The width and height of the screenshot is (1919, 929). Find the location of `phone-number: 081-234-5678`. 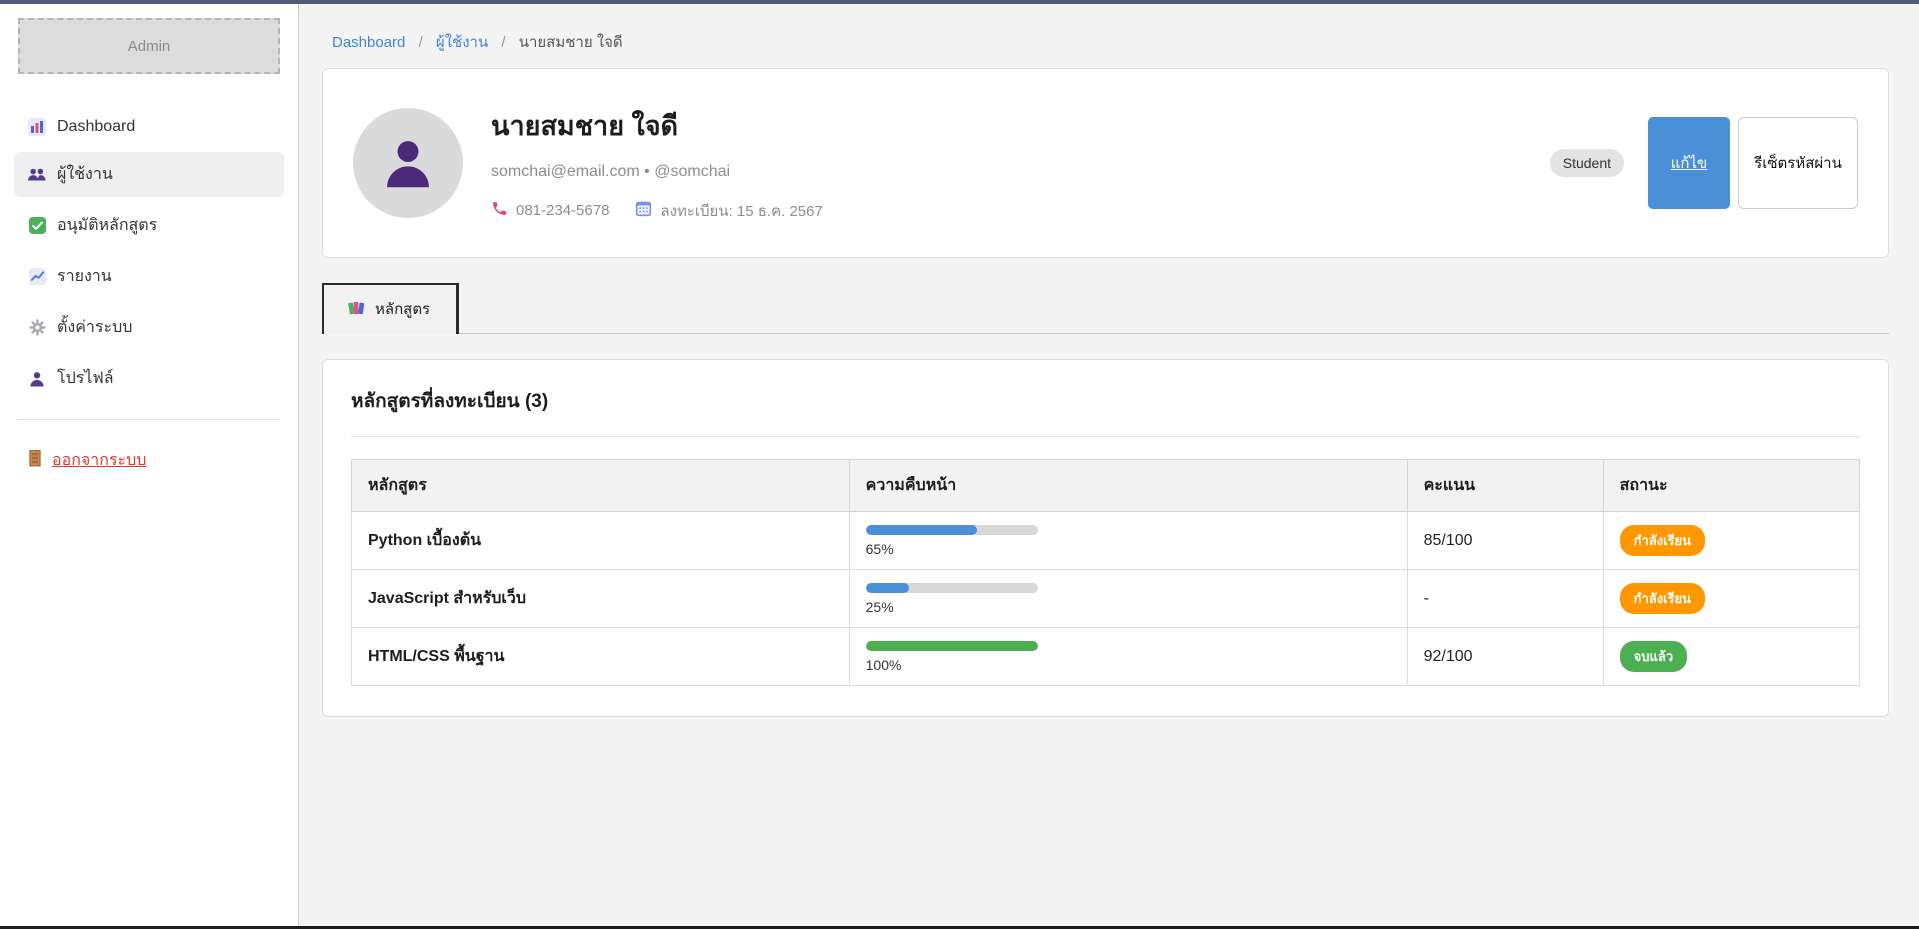

phone-number: 081-234-5678 is located at coordinates (563, 210).